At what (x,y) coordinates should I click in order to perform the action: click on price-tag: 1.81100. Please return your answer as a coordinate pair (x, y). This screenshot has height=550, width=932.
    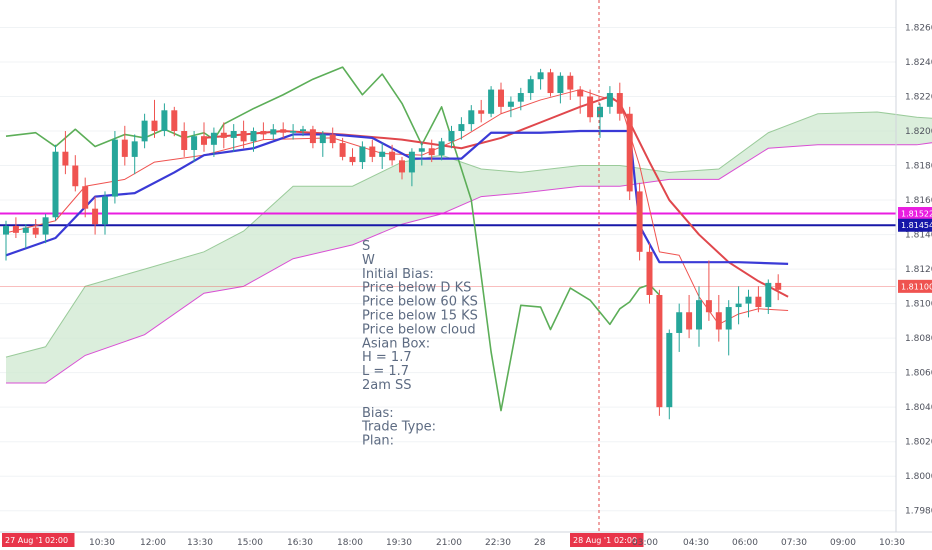
    Looking at the image, I should click on (915, 286).